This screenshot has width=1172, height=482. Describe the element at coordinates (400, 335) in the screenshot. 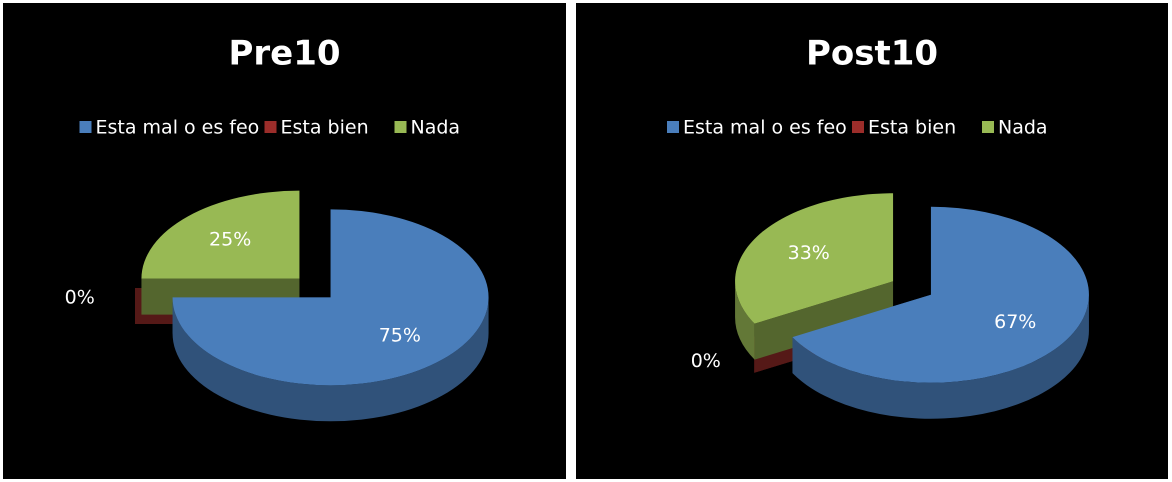

I see `data-label: 75%` at that location.